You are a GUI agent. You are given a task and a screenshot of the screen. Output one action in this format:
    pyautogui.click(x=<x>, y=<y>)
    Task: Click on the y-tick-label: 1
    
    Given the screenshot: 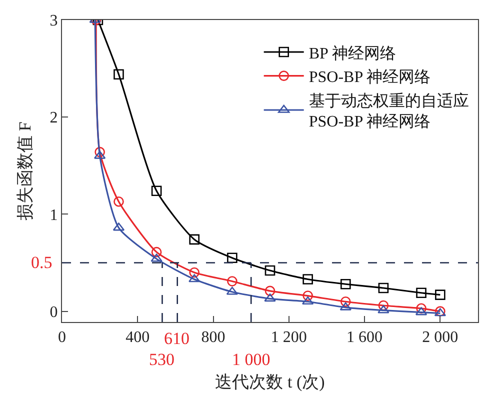 What is the action you would take?
    pyautogui.click(x=54, y=215)
    